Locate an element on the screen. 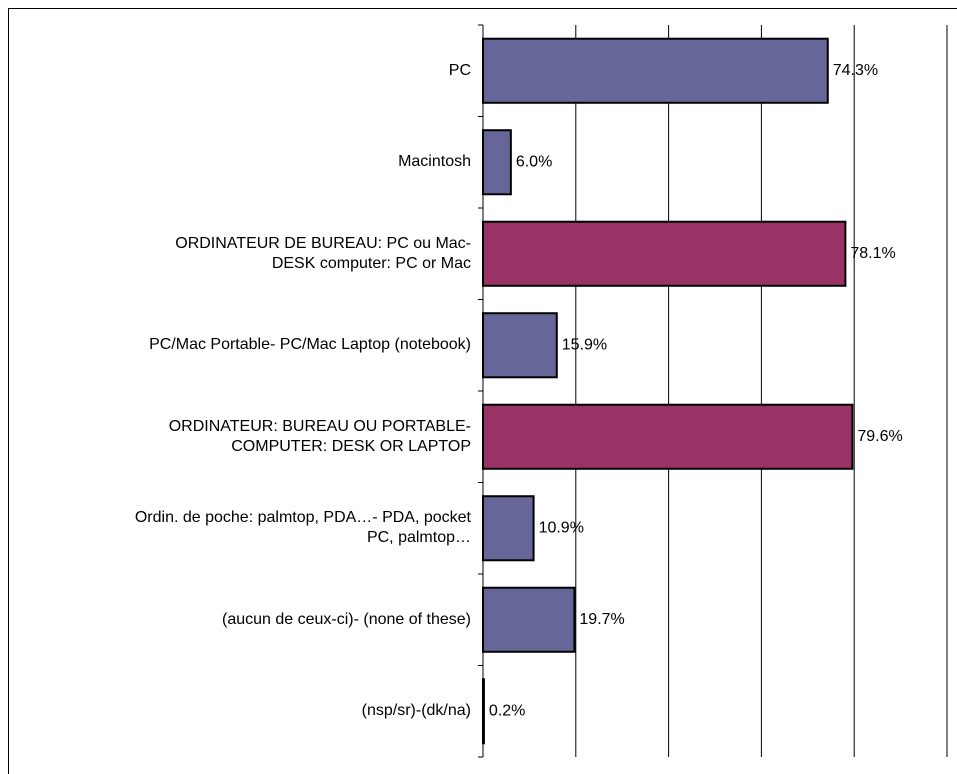 This screenshot has width=957, height=774. data-label: 19.7% is located at coordinates (601, 619).